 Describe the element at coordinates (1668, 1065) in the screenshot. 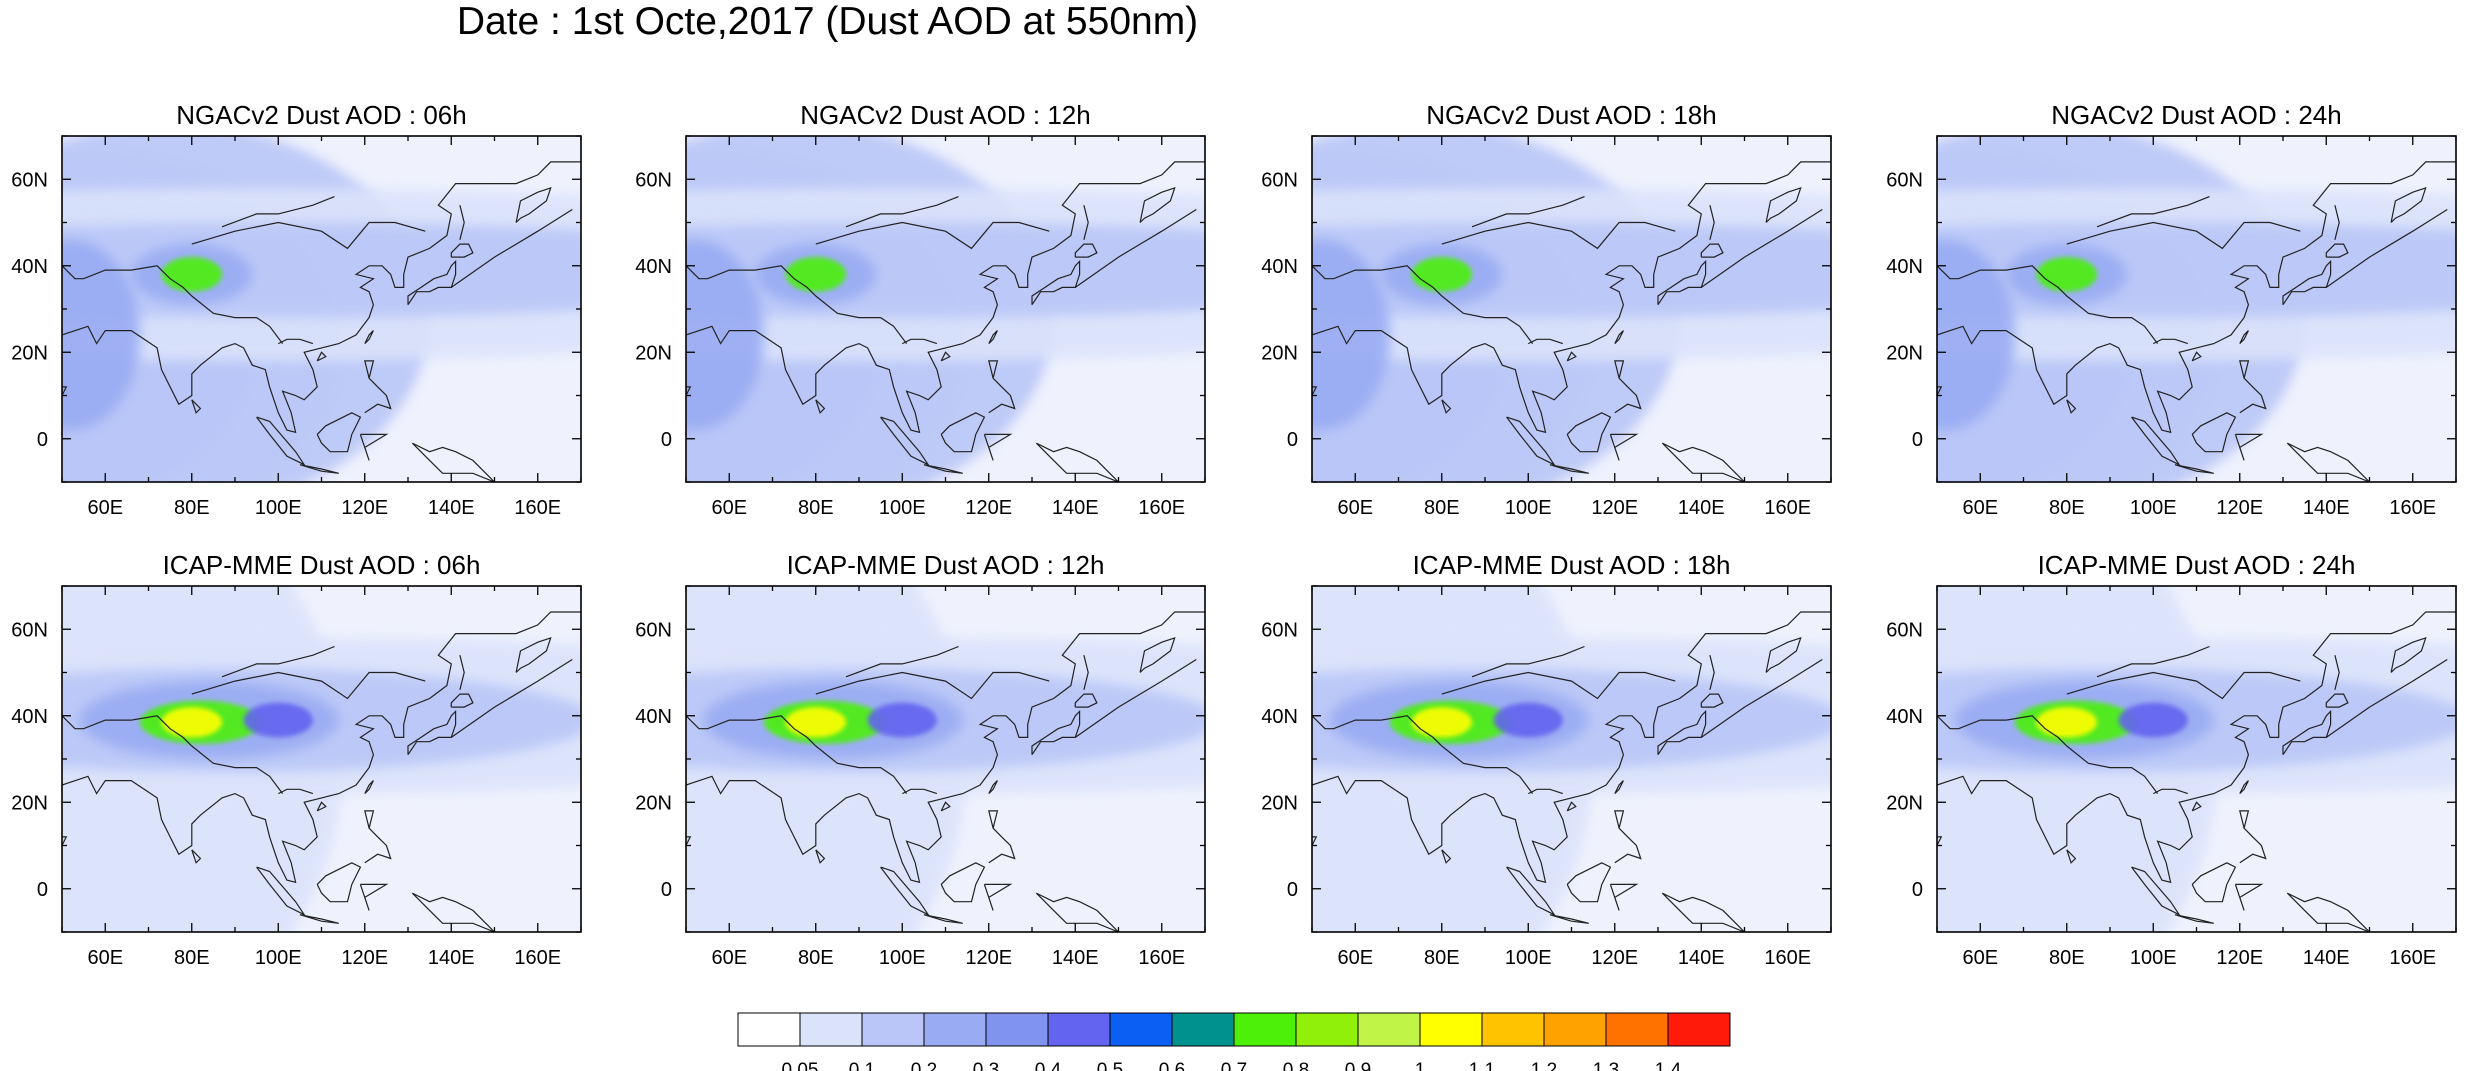

I see `colorbar-label: 1.4` at that location.